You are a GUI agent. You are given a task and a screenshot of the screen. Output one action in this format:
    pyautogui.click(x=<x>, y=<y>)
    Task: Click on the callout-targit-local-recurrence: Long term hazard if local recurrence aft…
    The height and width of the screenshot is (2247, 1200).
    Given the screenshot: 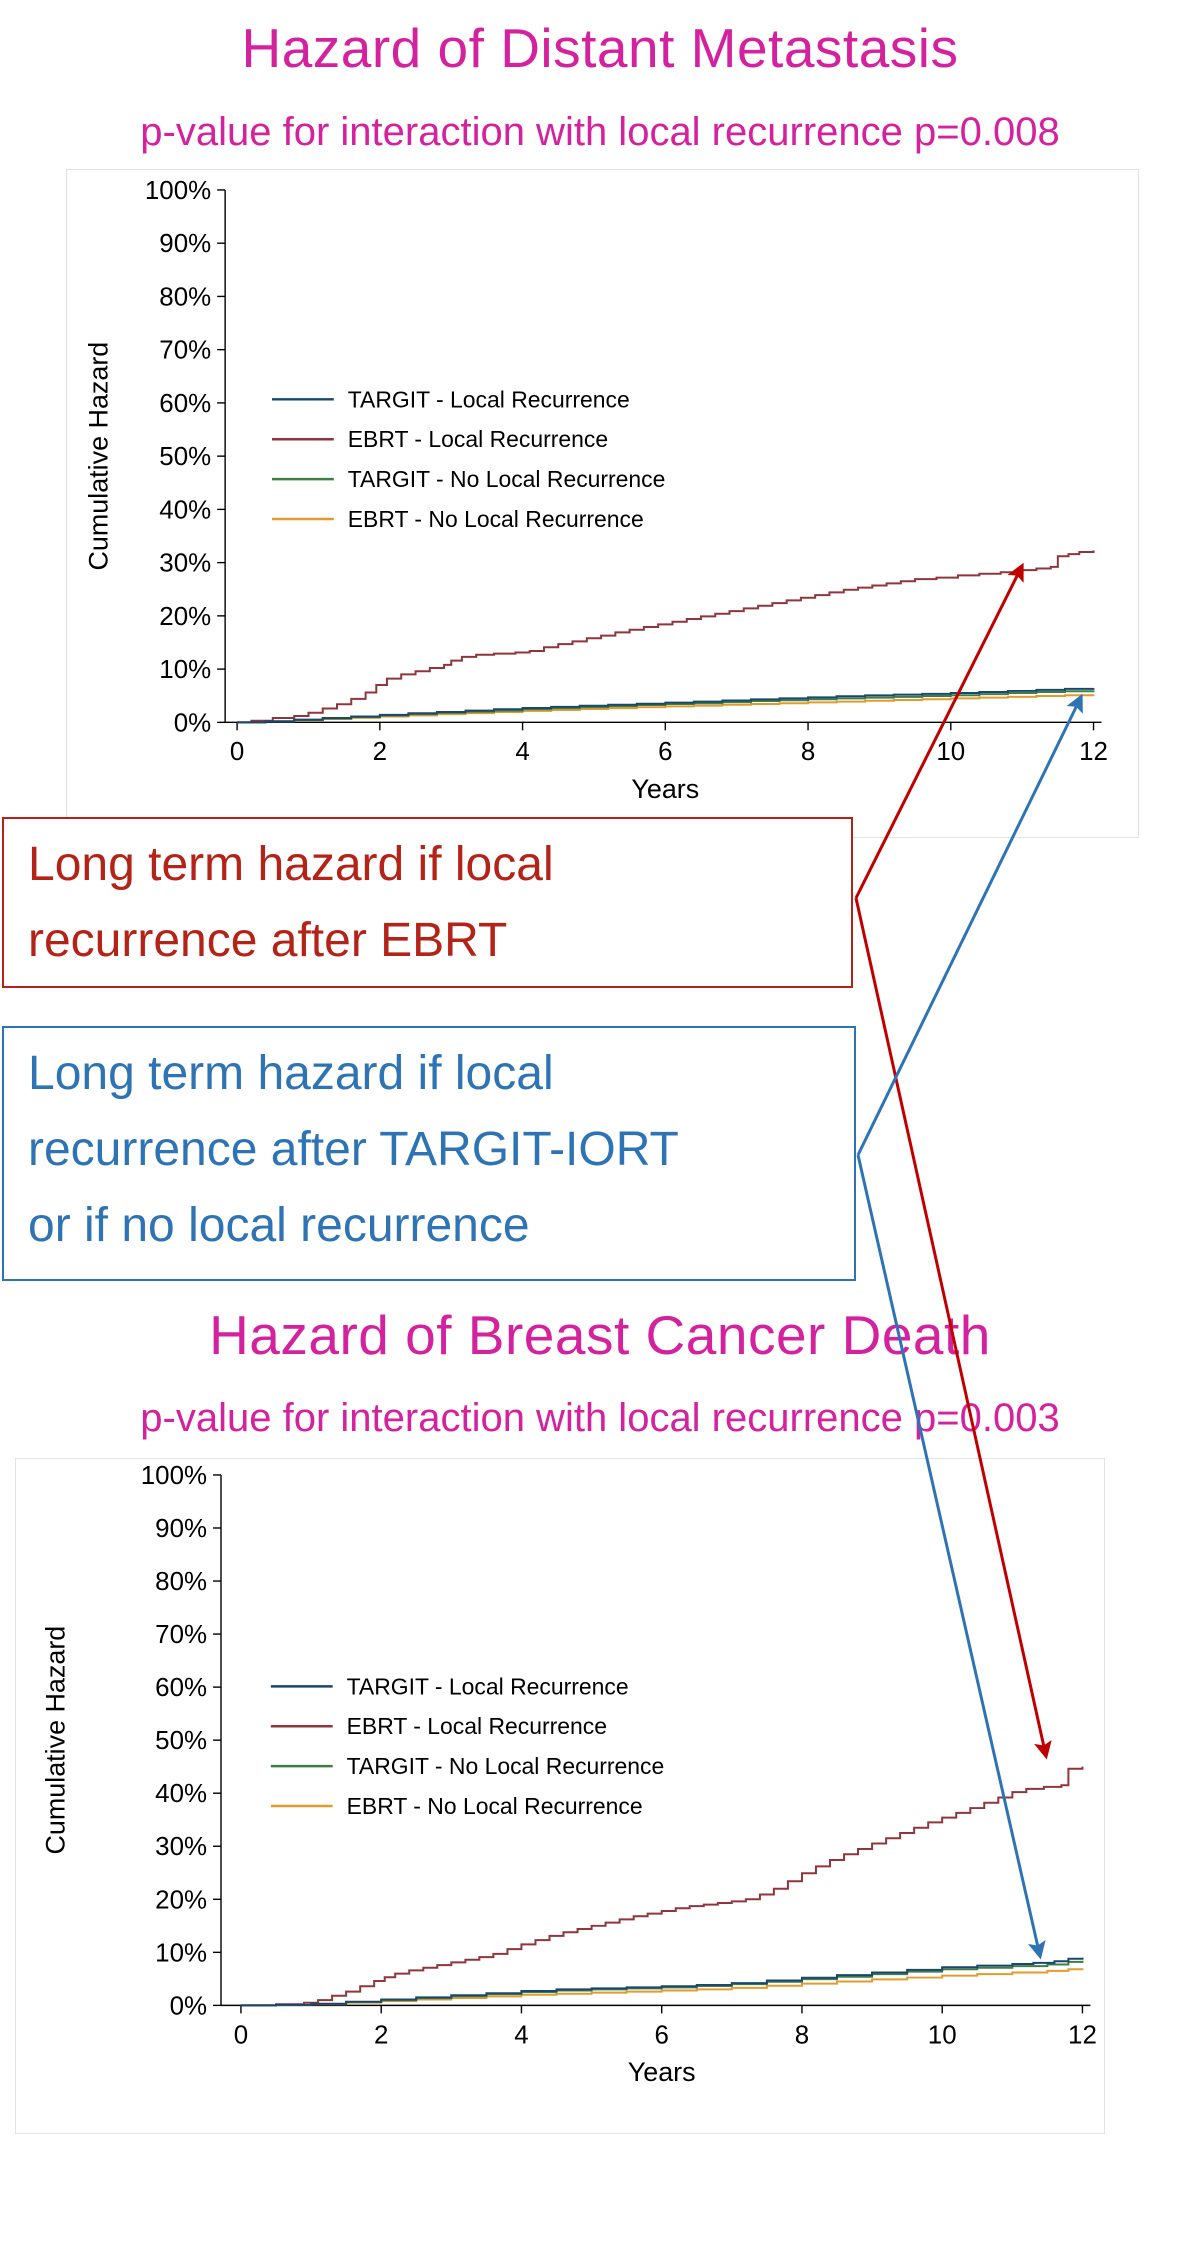 What is the action you would take?
    pyautogui.click(x=429, y=1153)
    